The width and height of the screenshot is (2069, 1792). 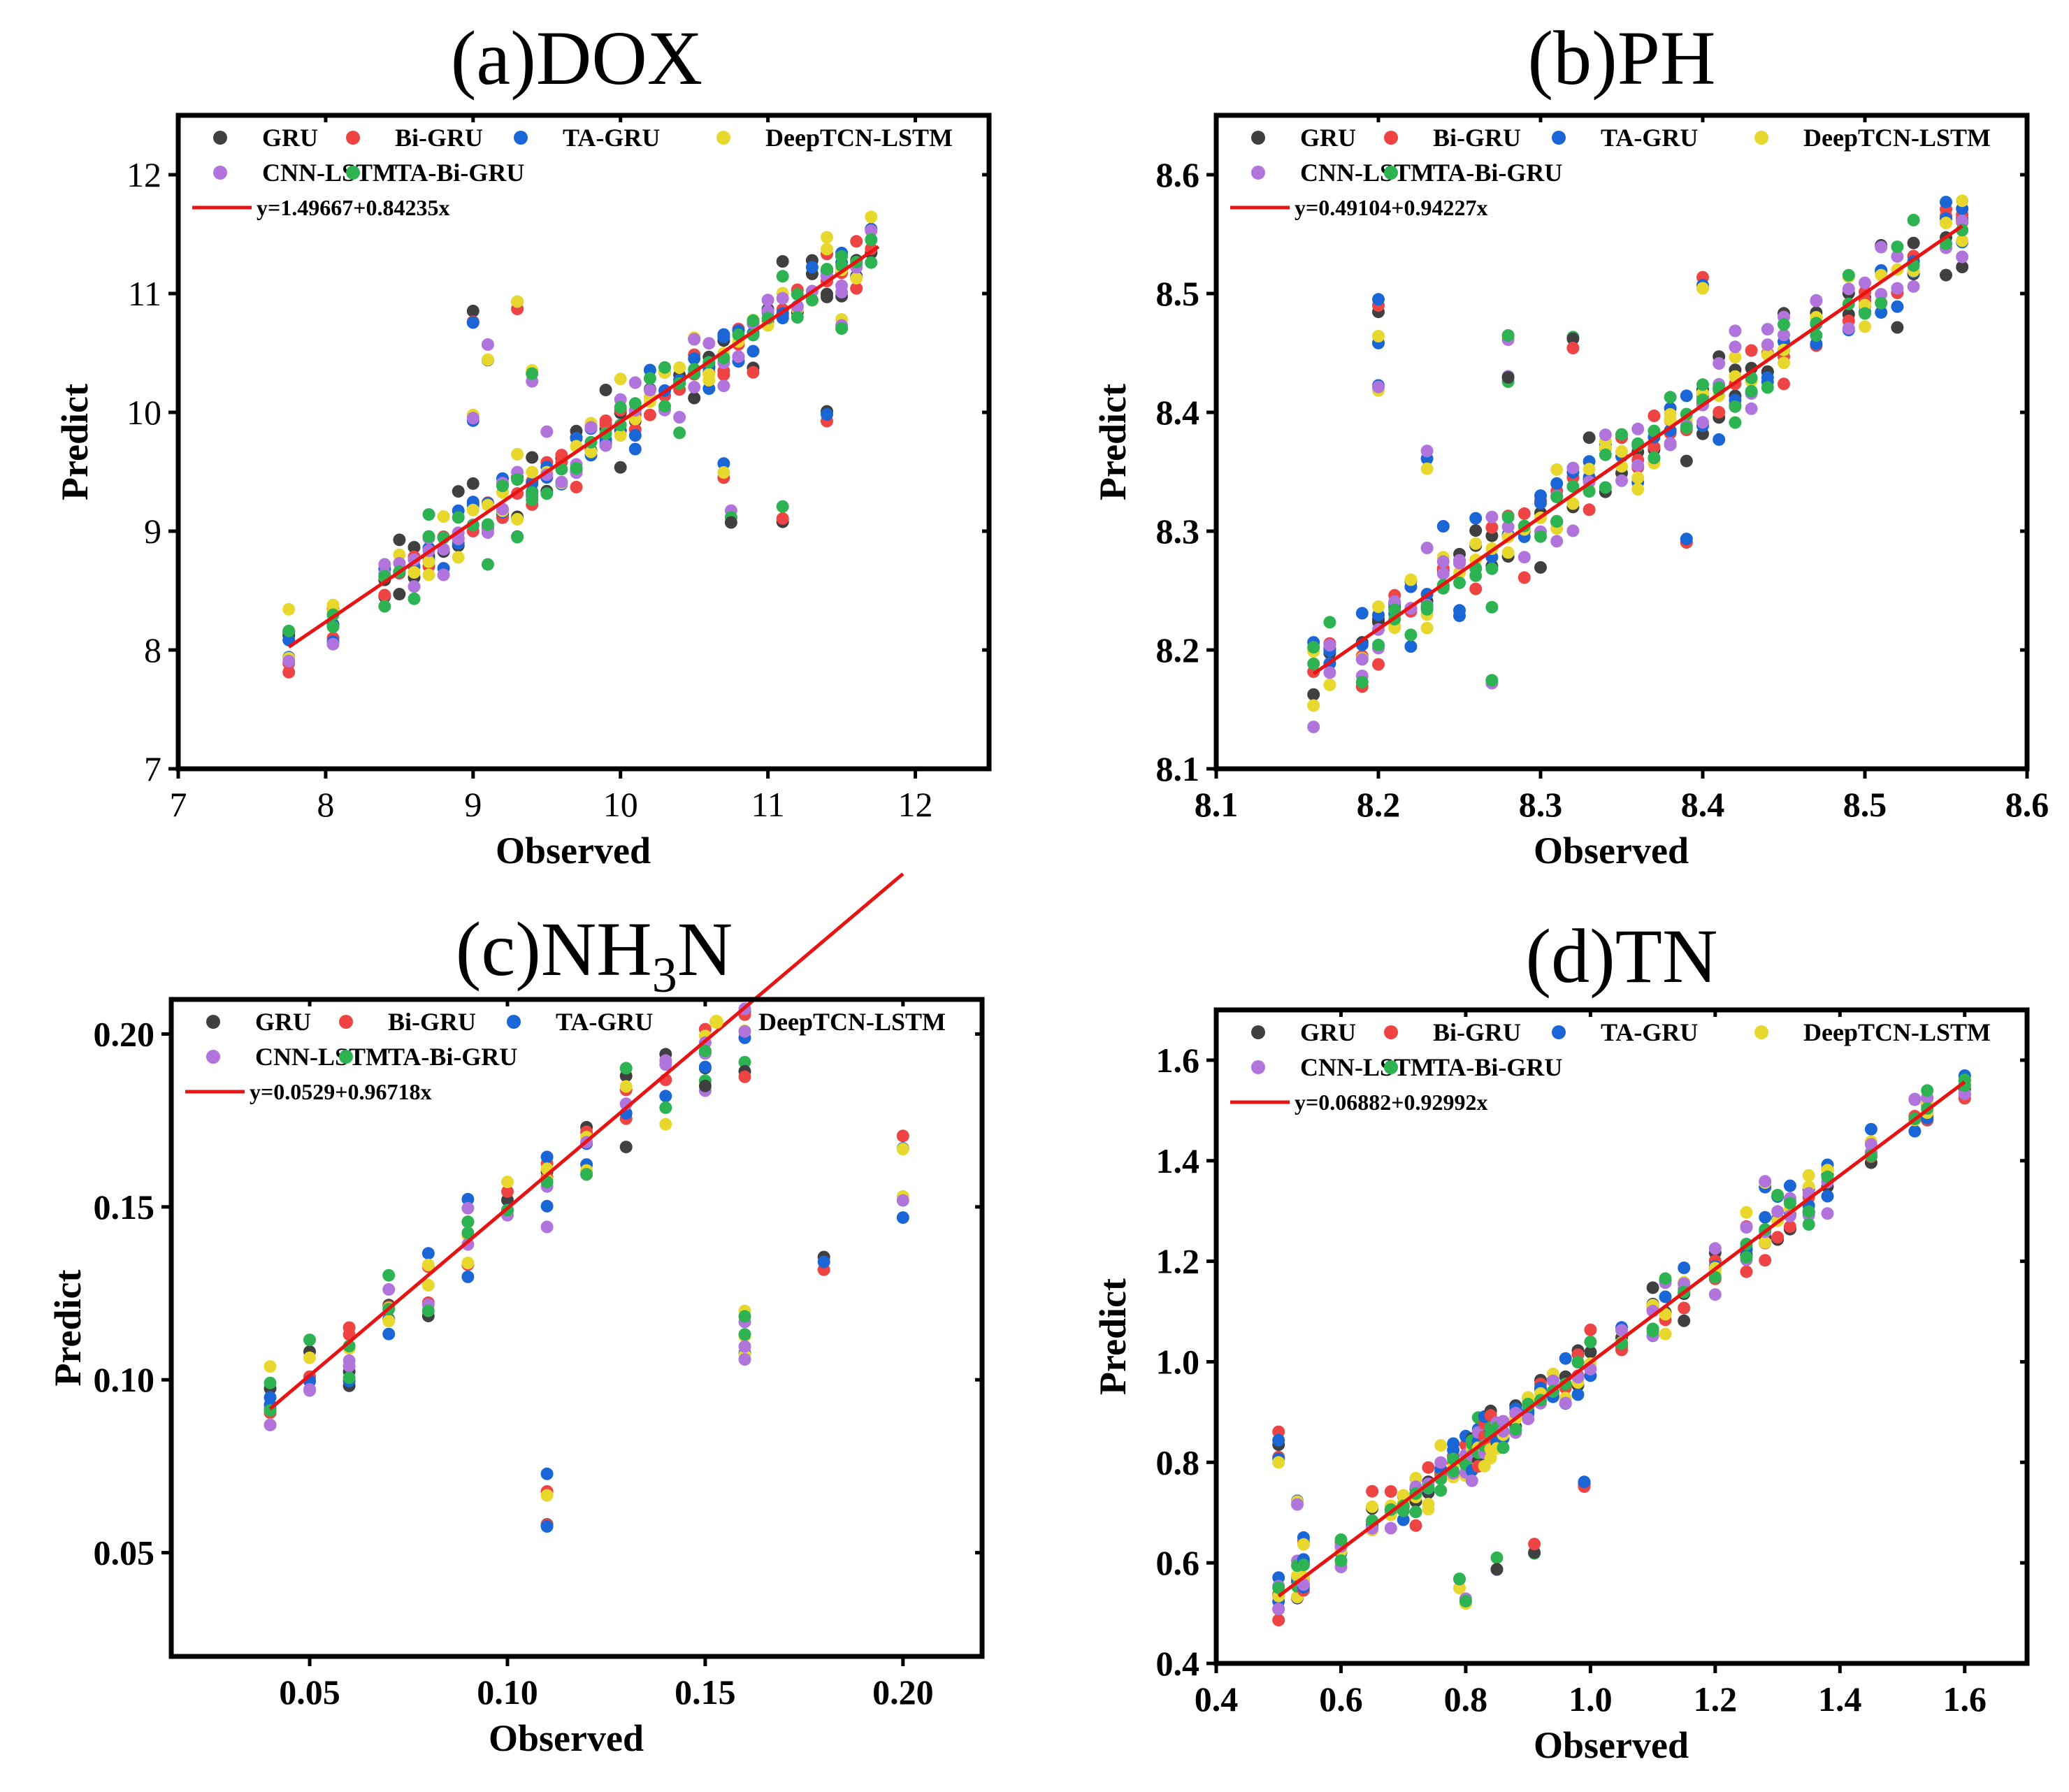 I want to click on y-tick-label: 8.3, so click(x=1178, y=531).